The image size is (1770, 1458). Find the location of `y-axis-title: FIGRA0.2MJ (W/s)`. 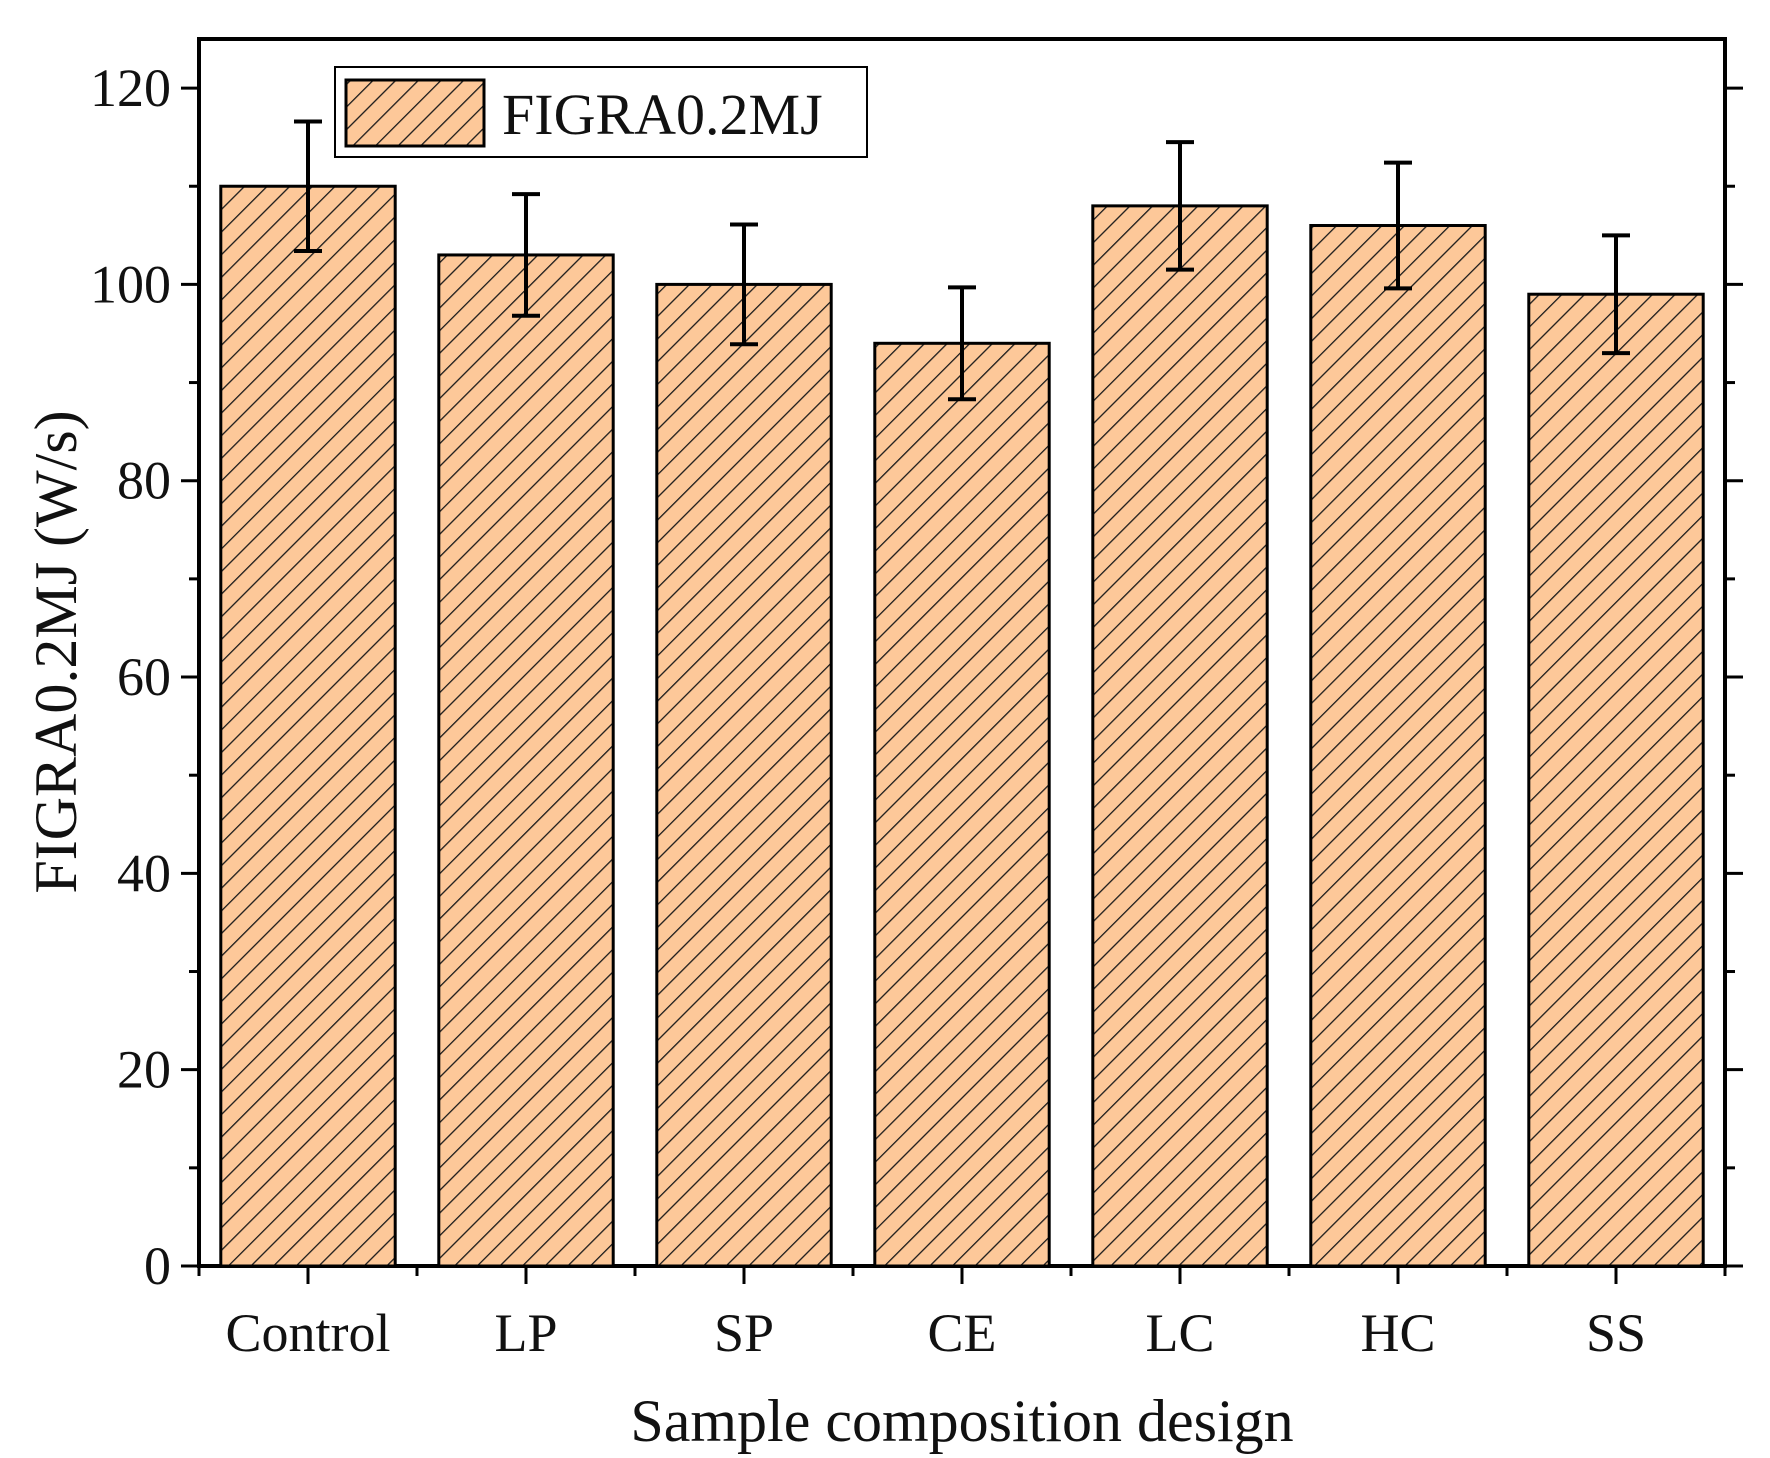

y-axis-title: FIGRA0.2MJ (W/s) is located at coordinates (56, 651).